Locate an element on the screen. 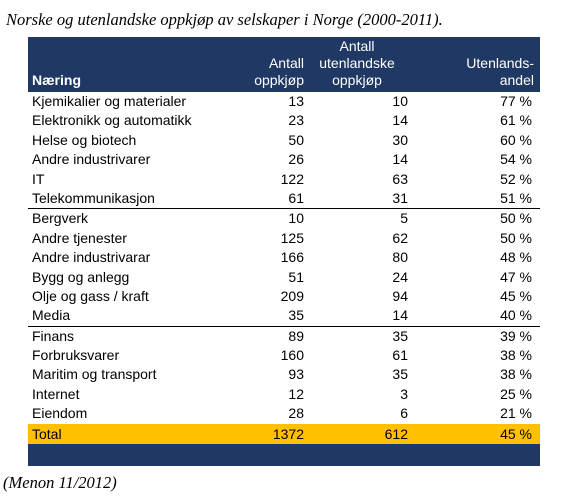 This screenshot has width=563, height=498. row-andel: 52 % is located at coordinates (516, 178).